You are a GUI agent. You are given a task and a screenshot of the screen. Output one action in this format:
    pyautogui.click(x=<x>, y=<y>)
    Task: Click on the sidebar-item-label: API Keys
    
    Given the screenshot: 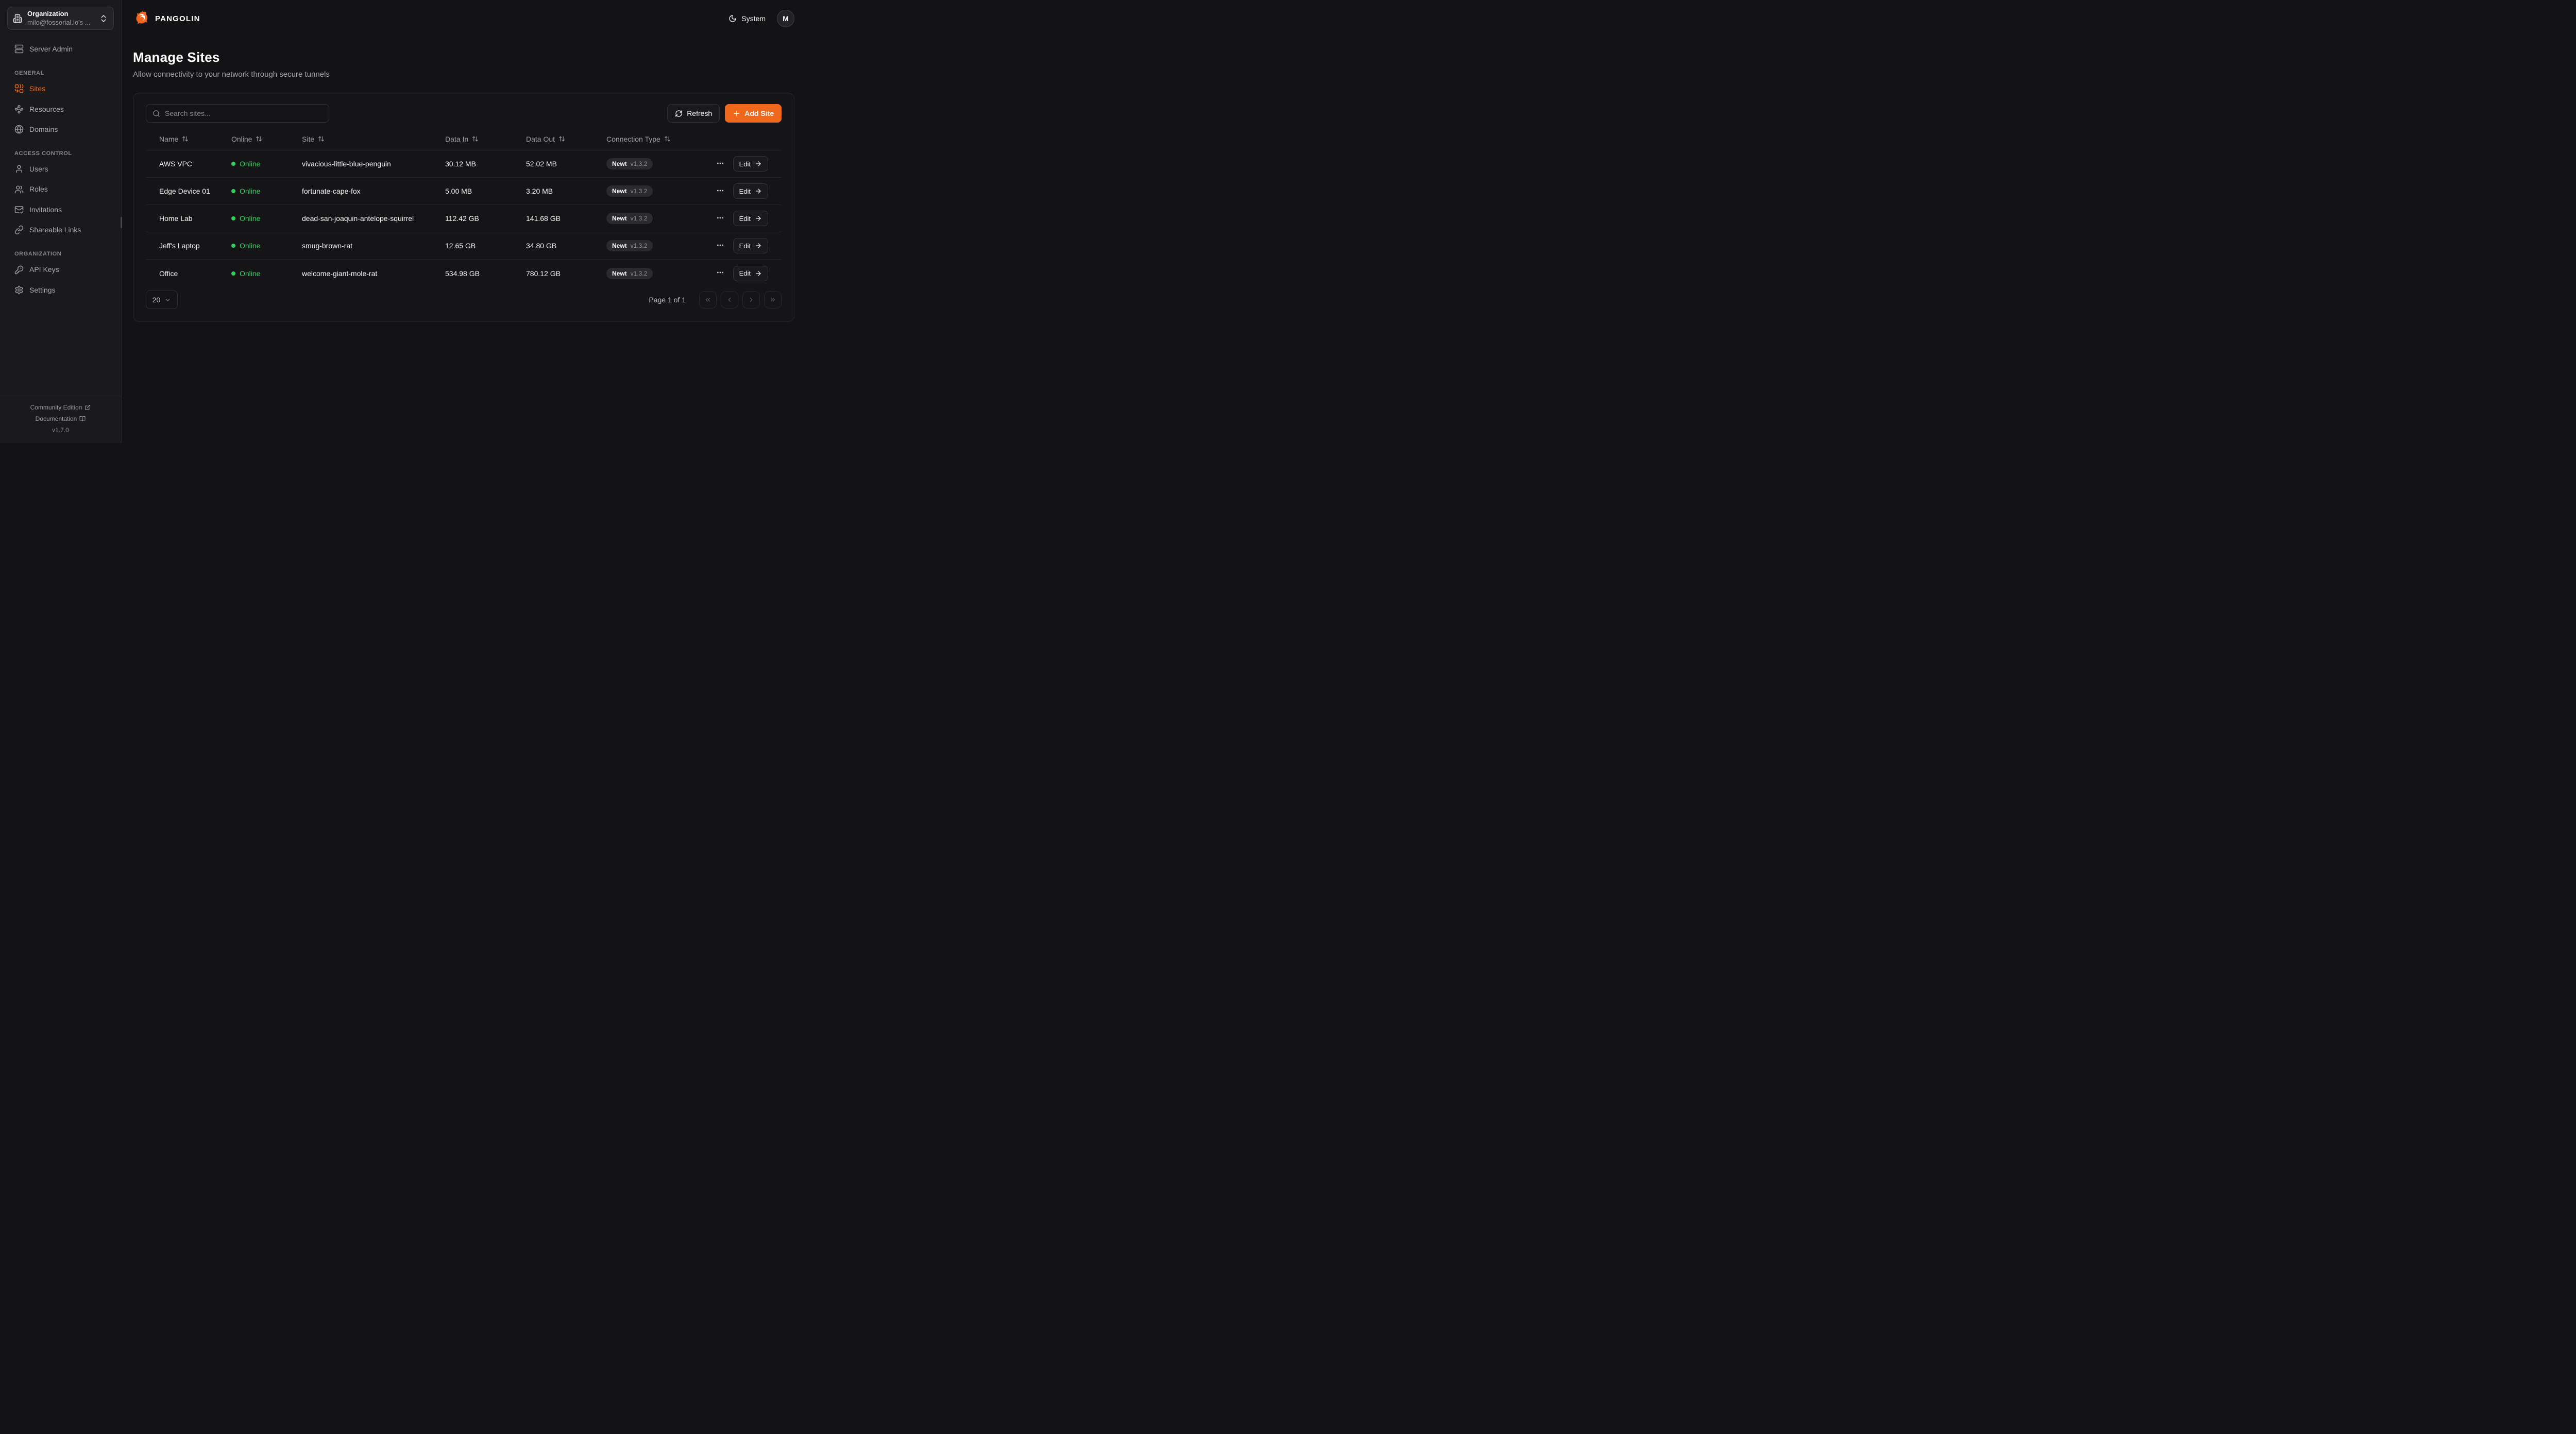 What is the action you would take?
    pyautogui.click(x=44, y=269)
    